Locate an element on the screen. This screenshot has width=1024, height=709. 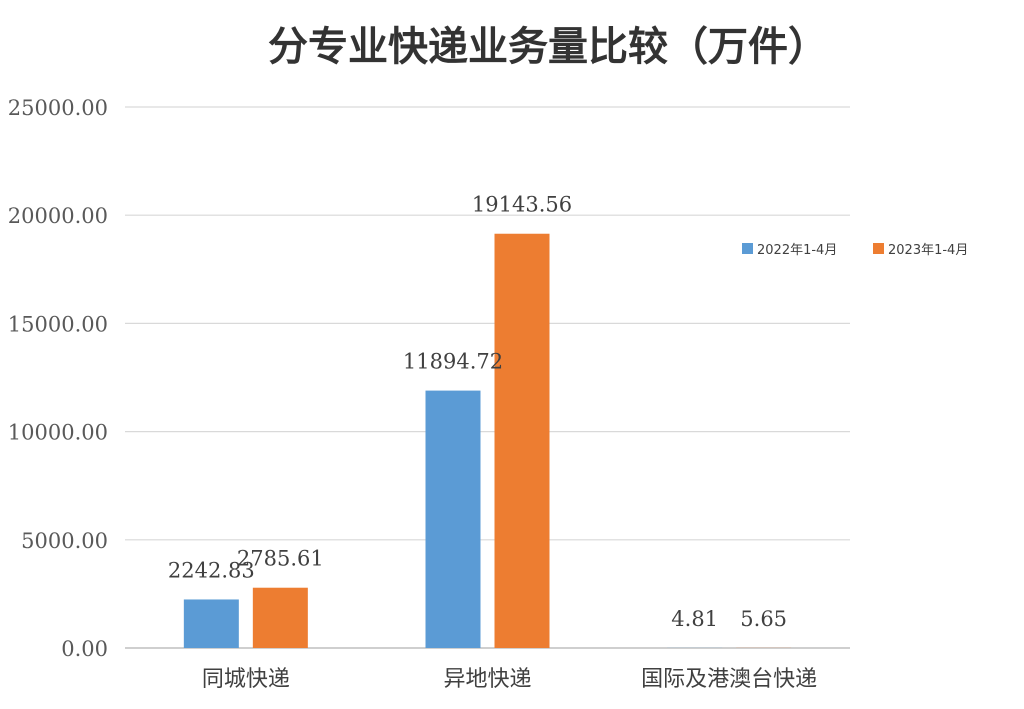
legend-label: 2022年1-4月 is located at coordinates (797, 250).